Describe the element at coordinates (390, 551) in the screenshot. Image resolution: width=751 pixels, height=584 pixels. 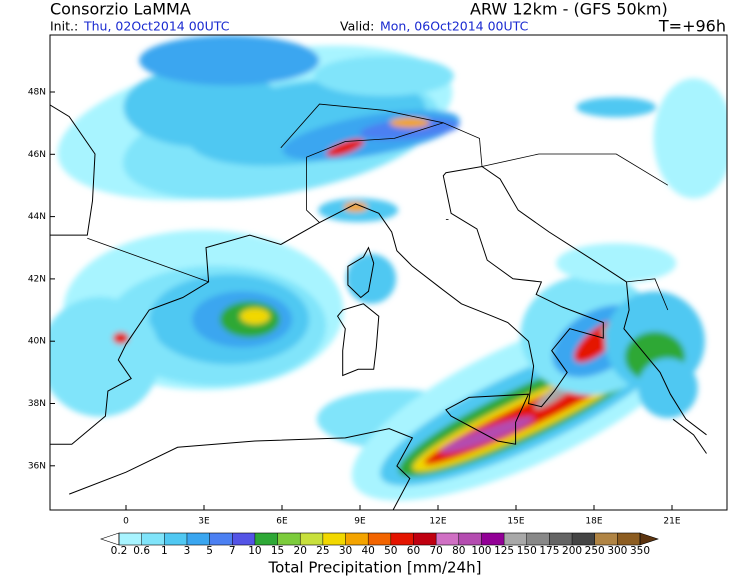
I see `colorbar-label: 50` at that location.